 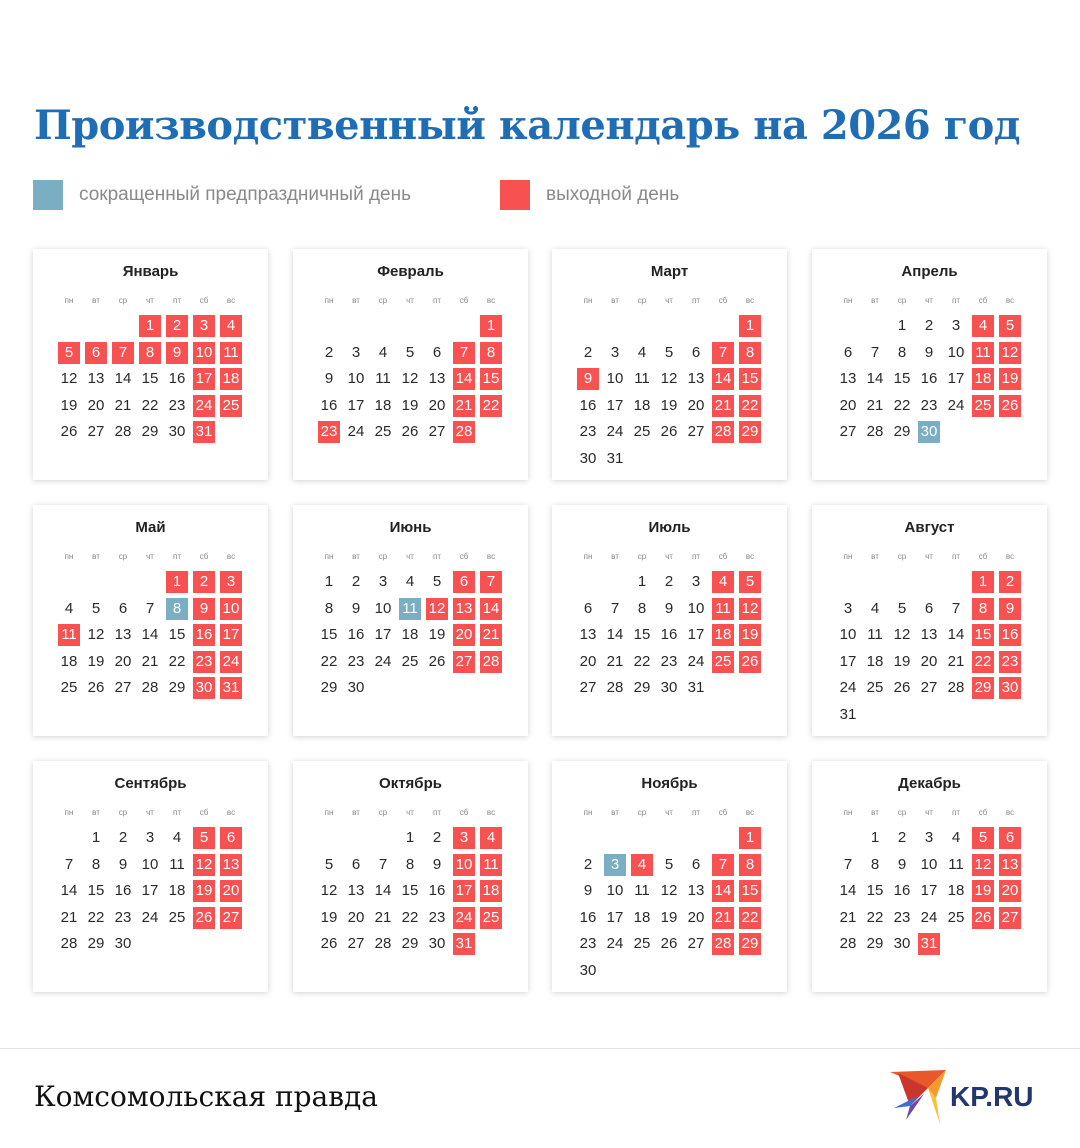 I want to click on work-day: 8, so click(x=875, y=864).